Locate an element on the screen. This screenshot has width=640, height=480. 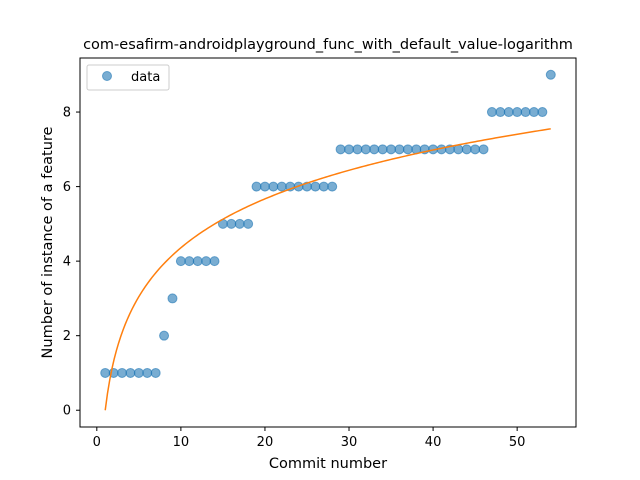
x-tick-label: 40 is located at coordinates (433, 442).